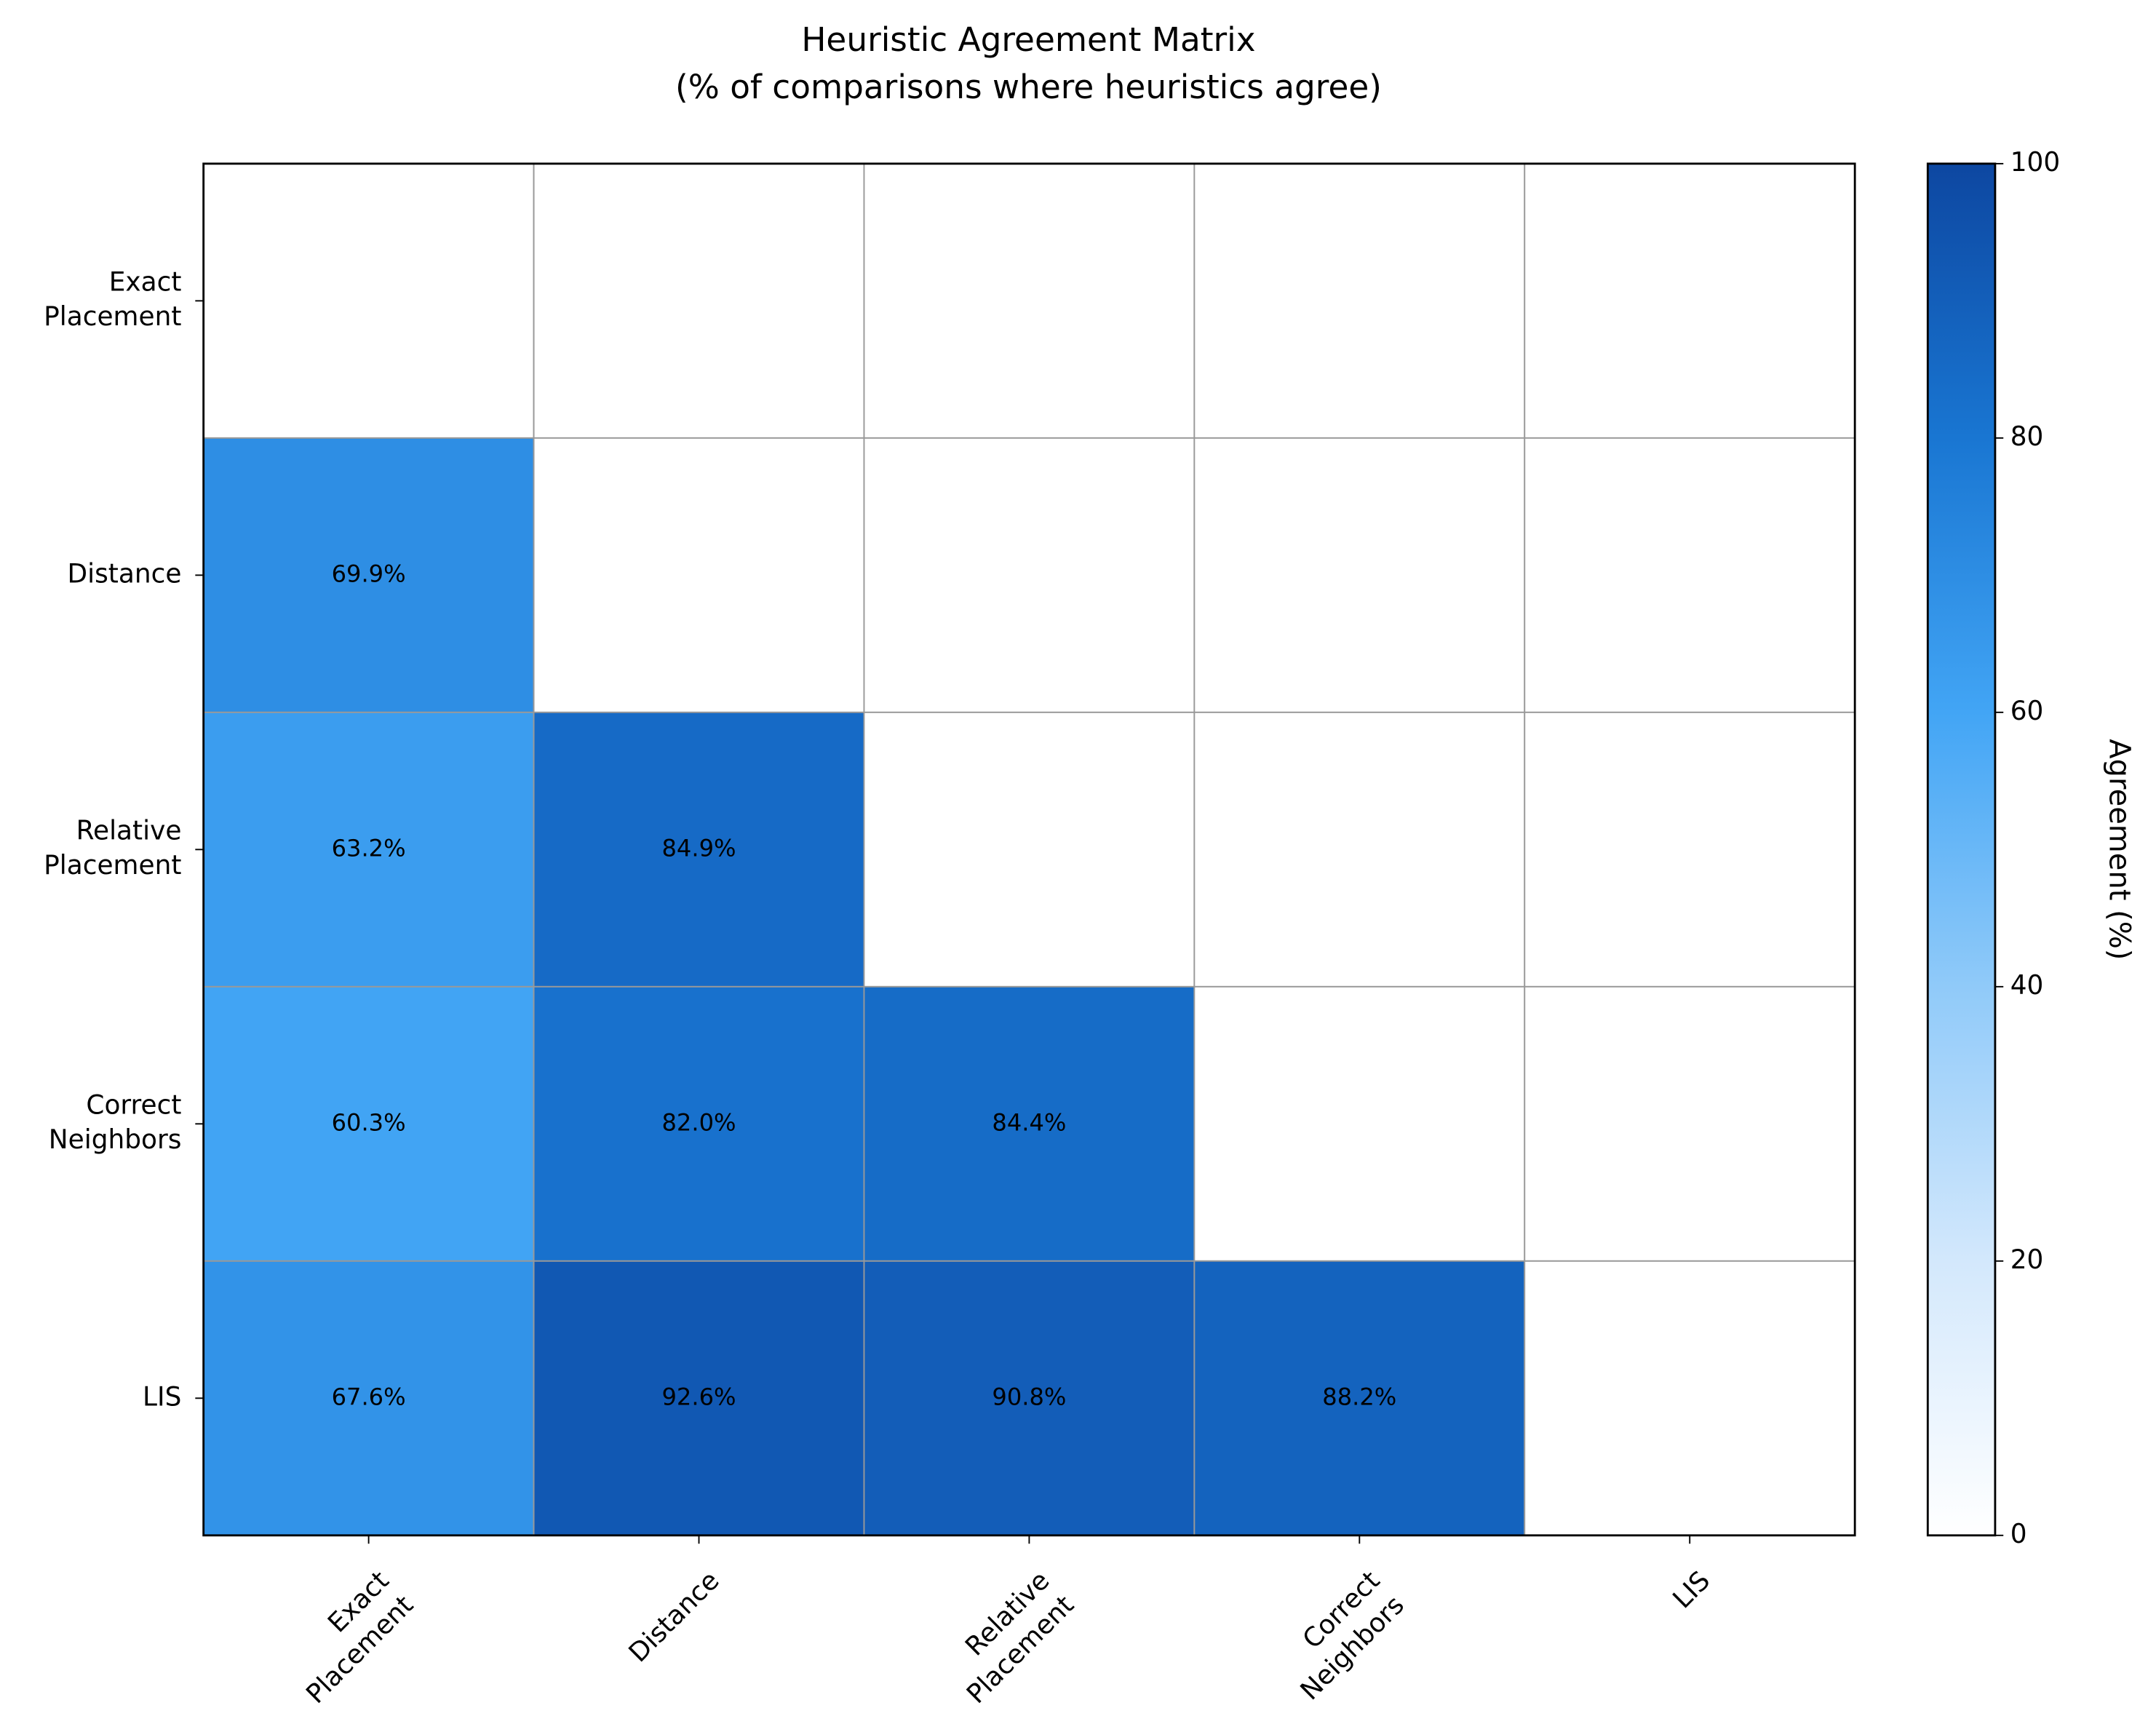  I want to click on cell-label: 60.3%, so click(369, 1122).